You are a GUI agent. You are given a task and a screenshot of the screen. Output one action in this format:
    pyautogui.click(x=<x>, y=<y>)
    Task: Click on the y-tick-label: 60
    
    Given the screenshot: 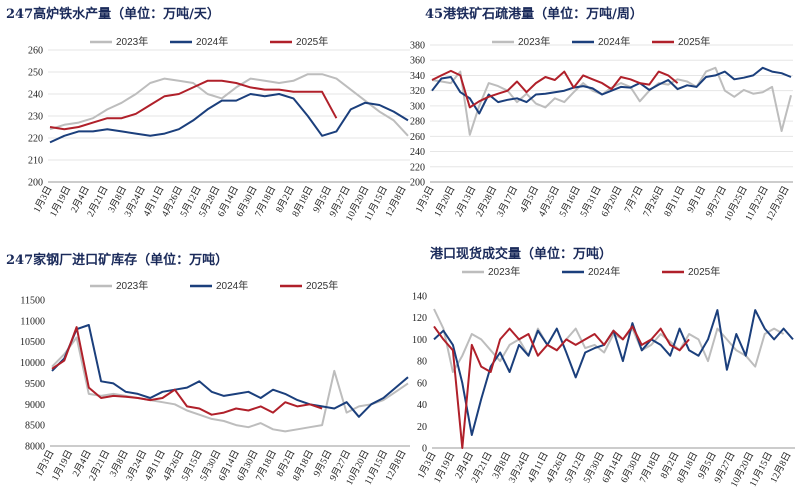 What is the action you would take?
    pyautogui.click(x=422, y=383)
    